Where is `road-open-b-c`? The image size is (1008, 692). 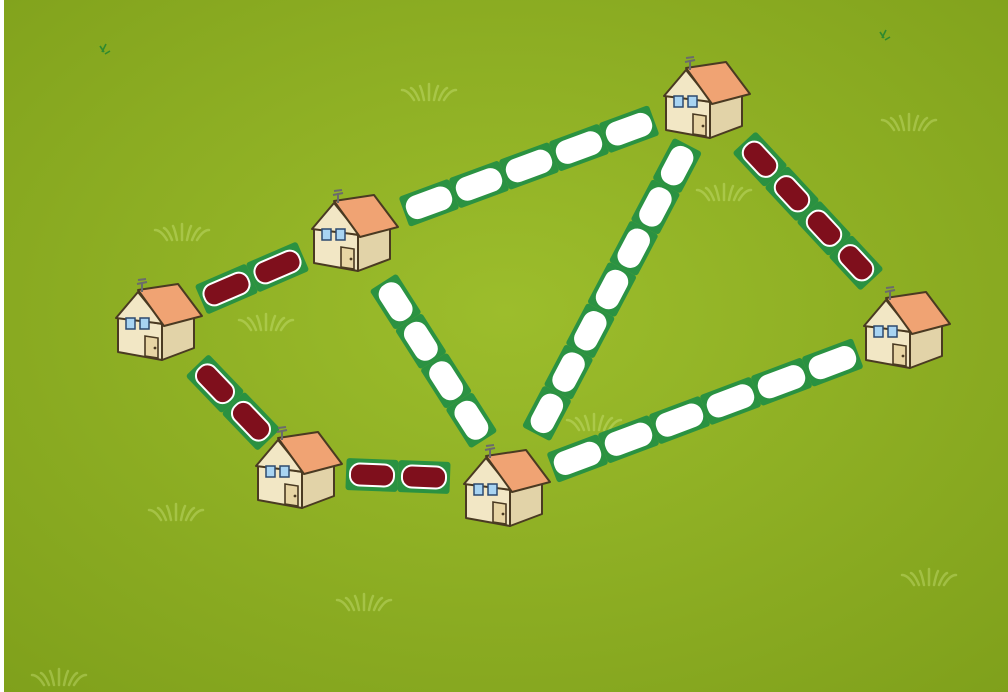 road-open-b-c is located at coordinates (528, 166).